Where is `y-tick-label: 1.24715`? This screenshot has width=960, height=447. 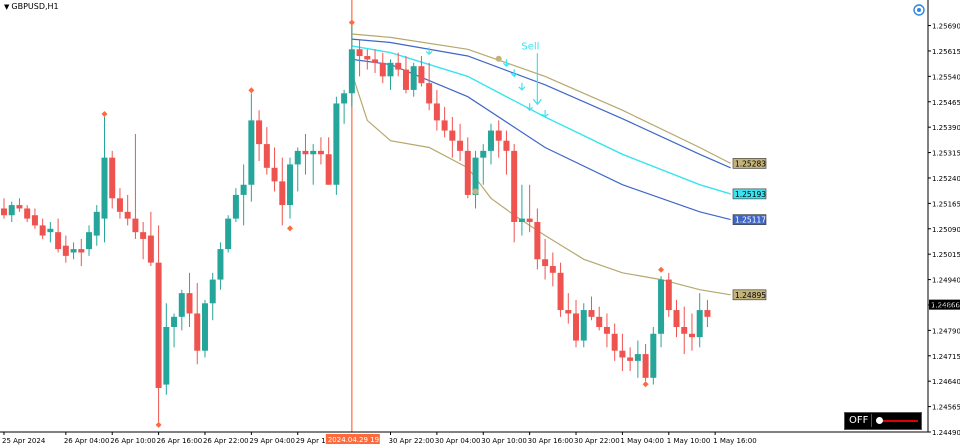 y-tick-label: 1.24715 is located at coordinates (946, 357).